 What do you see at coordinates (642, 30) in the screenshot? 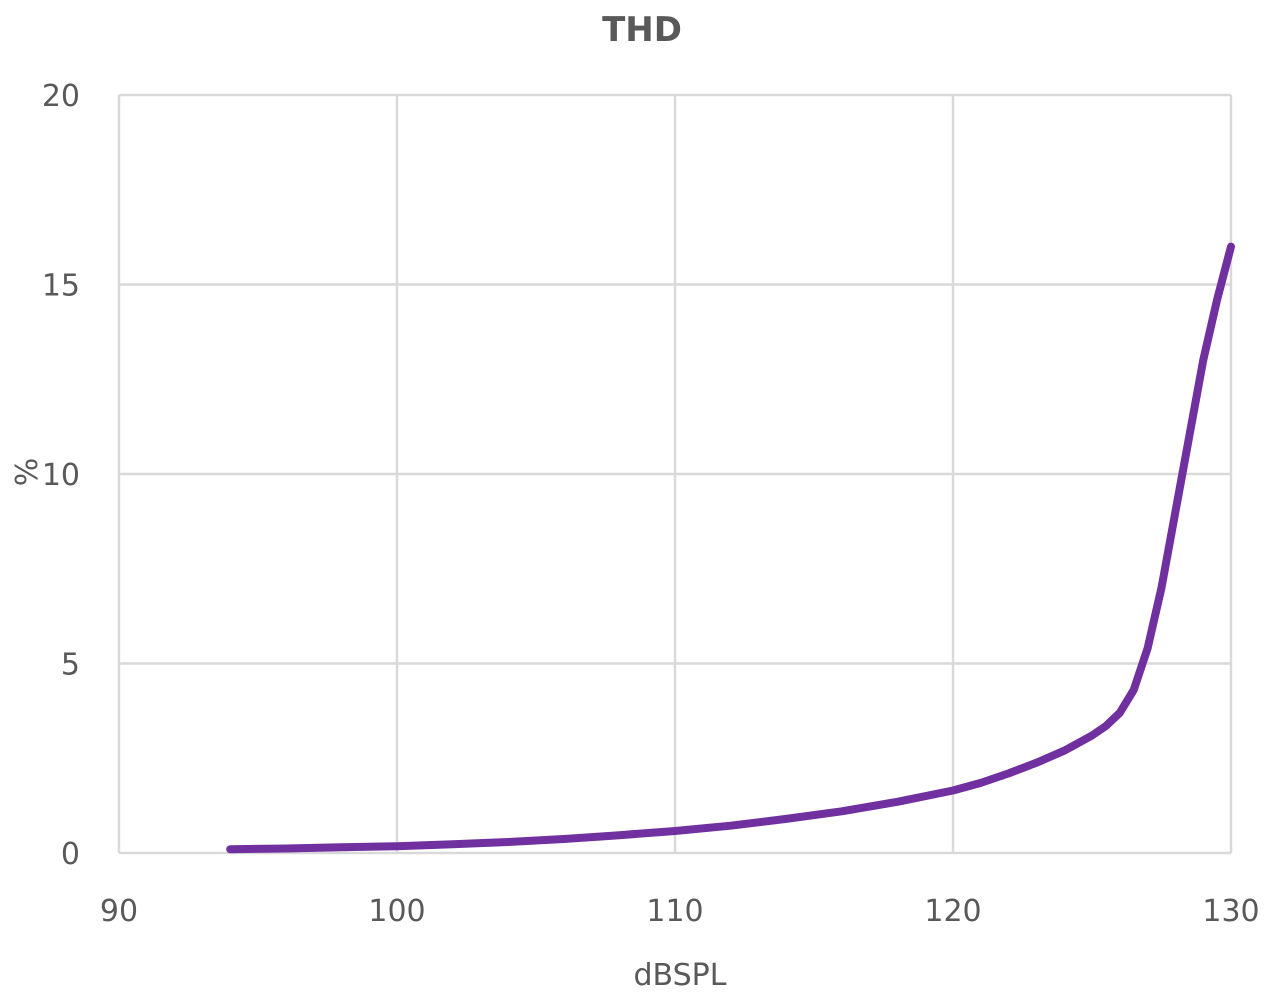
I see `chart-title: THD` at bounding box center [642, 30].